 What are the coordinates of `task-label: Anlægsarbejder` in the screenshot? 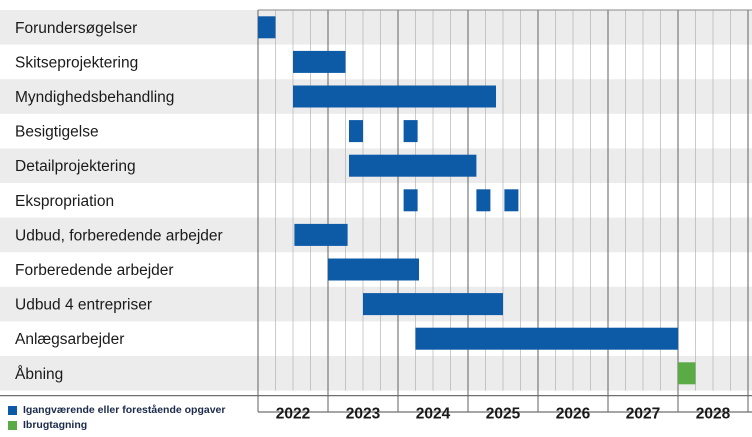 It's located at (69, 339).